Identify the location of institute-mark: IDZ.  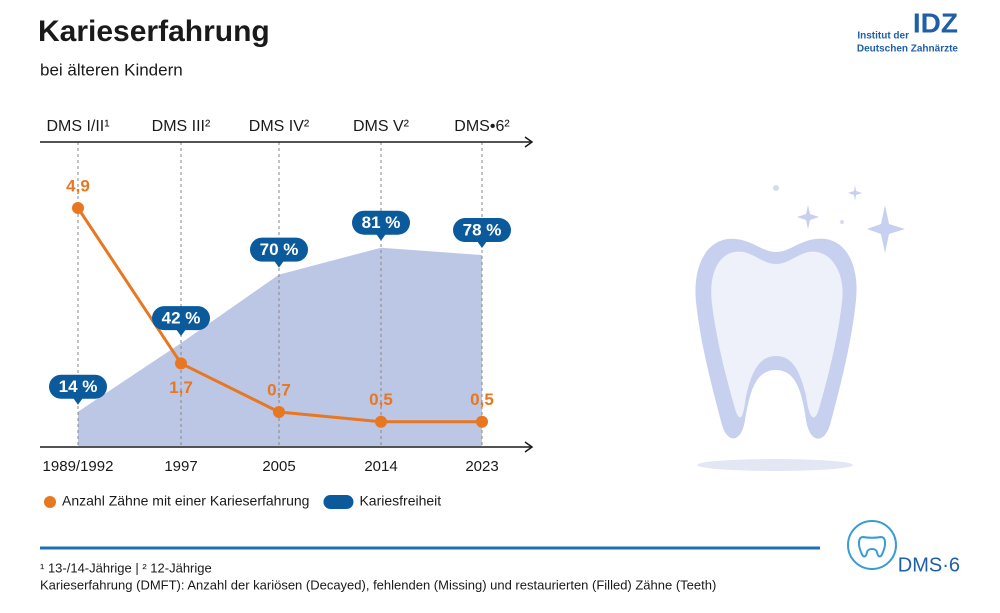
(935, 22).